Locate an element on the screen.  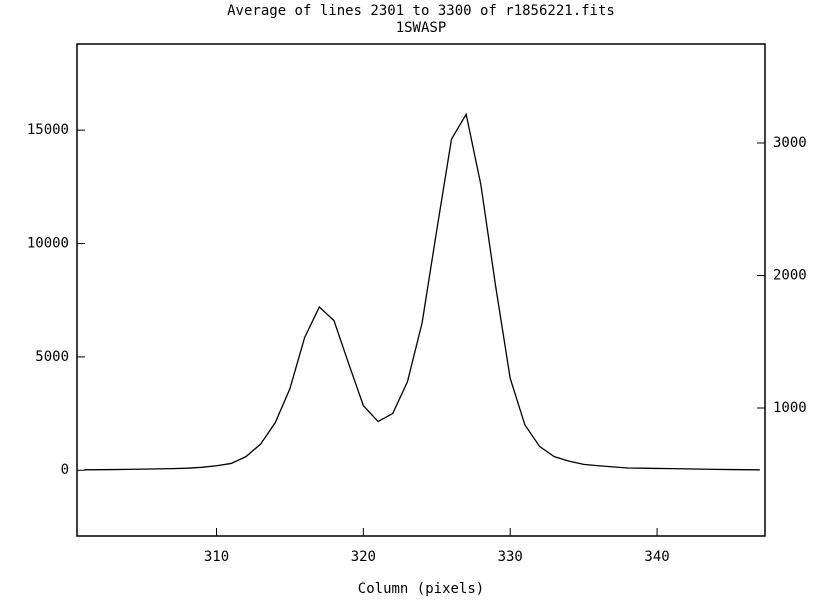
y-tick-label: 5000 is located at coordinates (52, 357).